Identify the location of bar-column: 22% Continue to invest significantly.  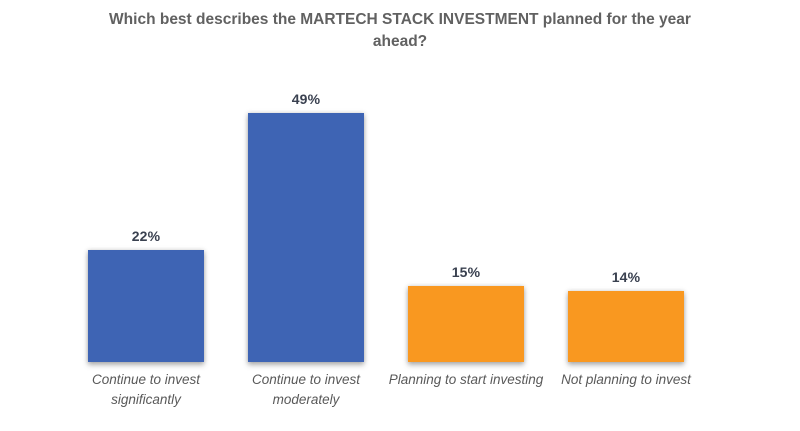
(146, 317).